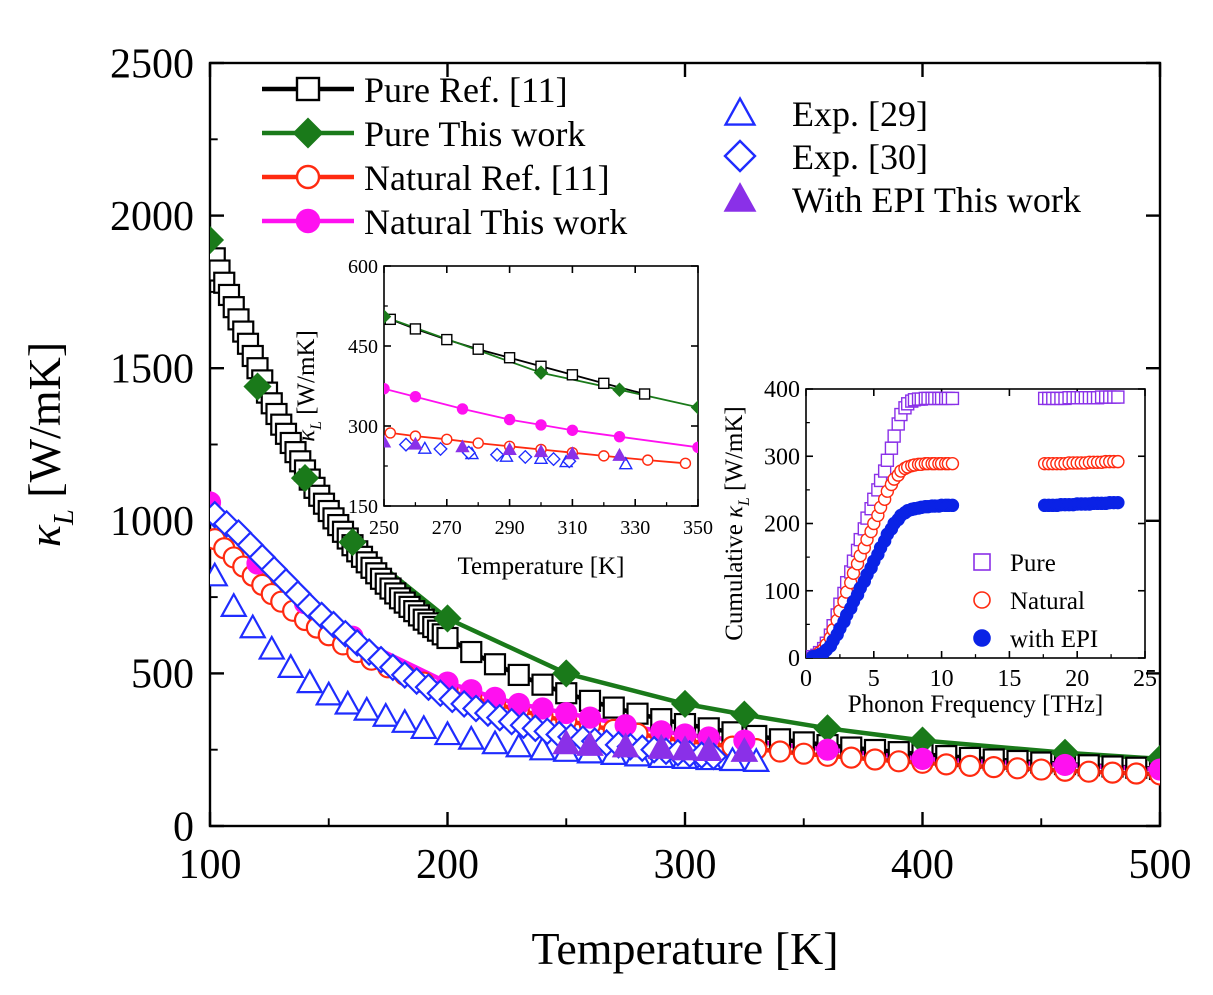 Image resolution: width=1213 pixels, height=995 pixels. I want to click on x-tick-label: 300, so click(685, 865).